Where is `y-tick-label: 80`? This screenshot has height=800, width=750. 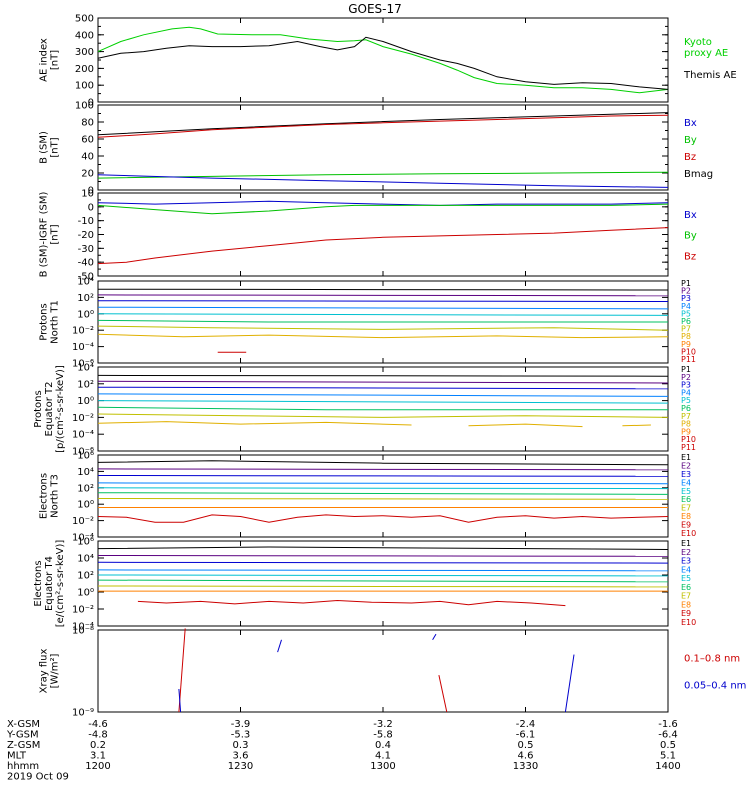 y-tick-label: 80 is located at coordinates (87, 123).